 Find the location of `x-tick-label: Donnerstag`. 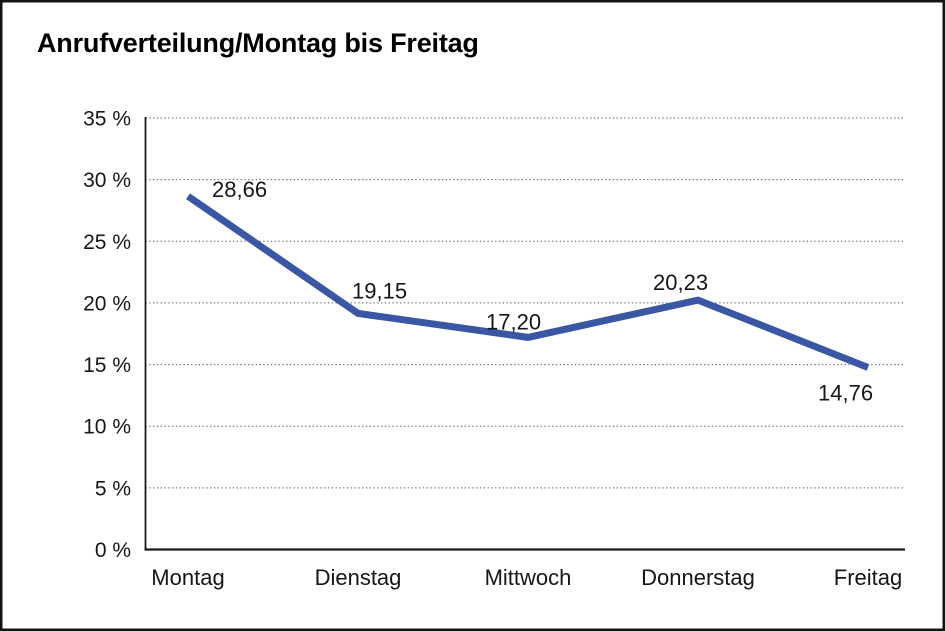

x-tick-label: Donnerstag is located at coordinates (698, 577).